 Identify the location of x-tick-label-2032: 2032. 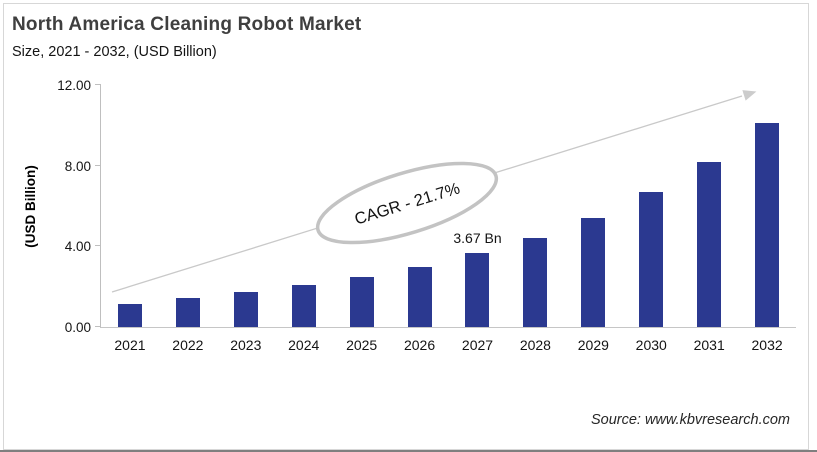
(767, 345).